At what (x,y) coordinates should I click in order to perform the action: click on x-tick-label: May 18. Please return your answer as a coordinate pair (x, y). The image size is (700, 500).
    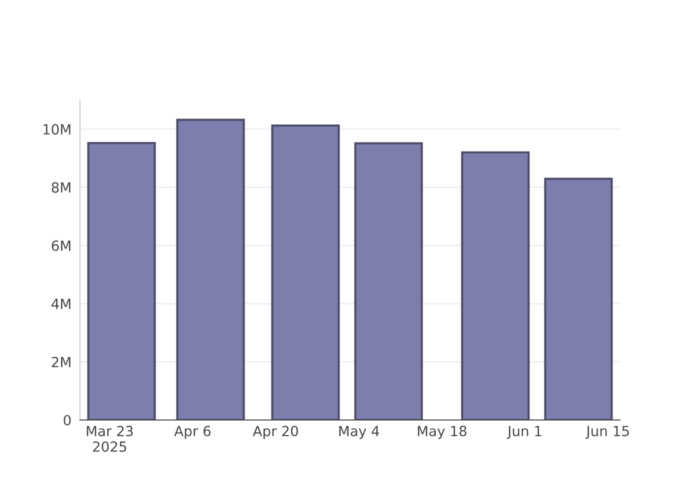
    Looking at the image, I should click on (442, 432).